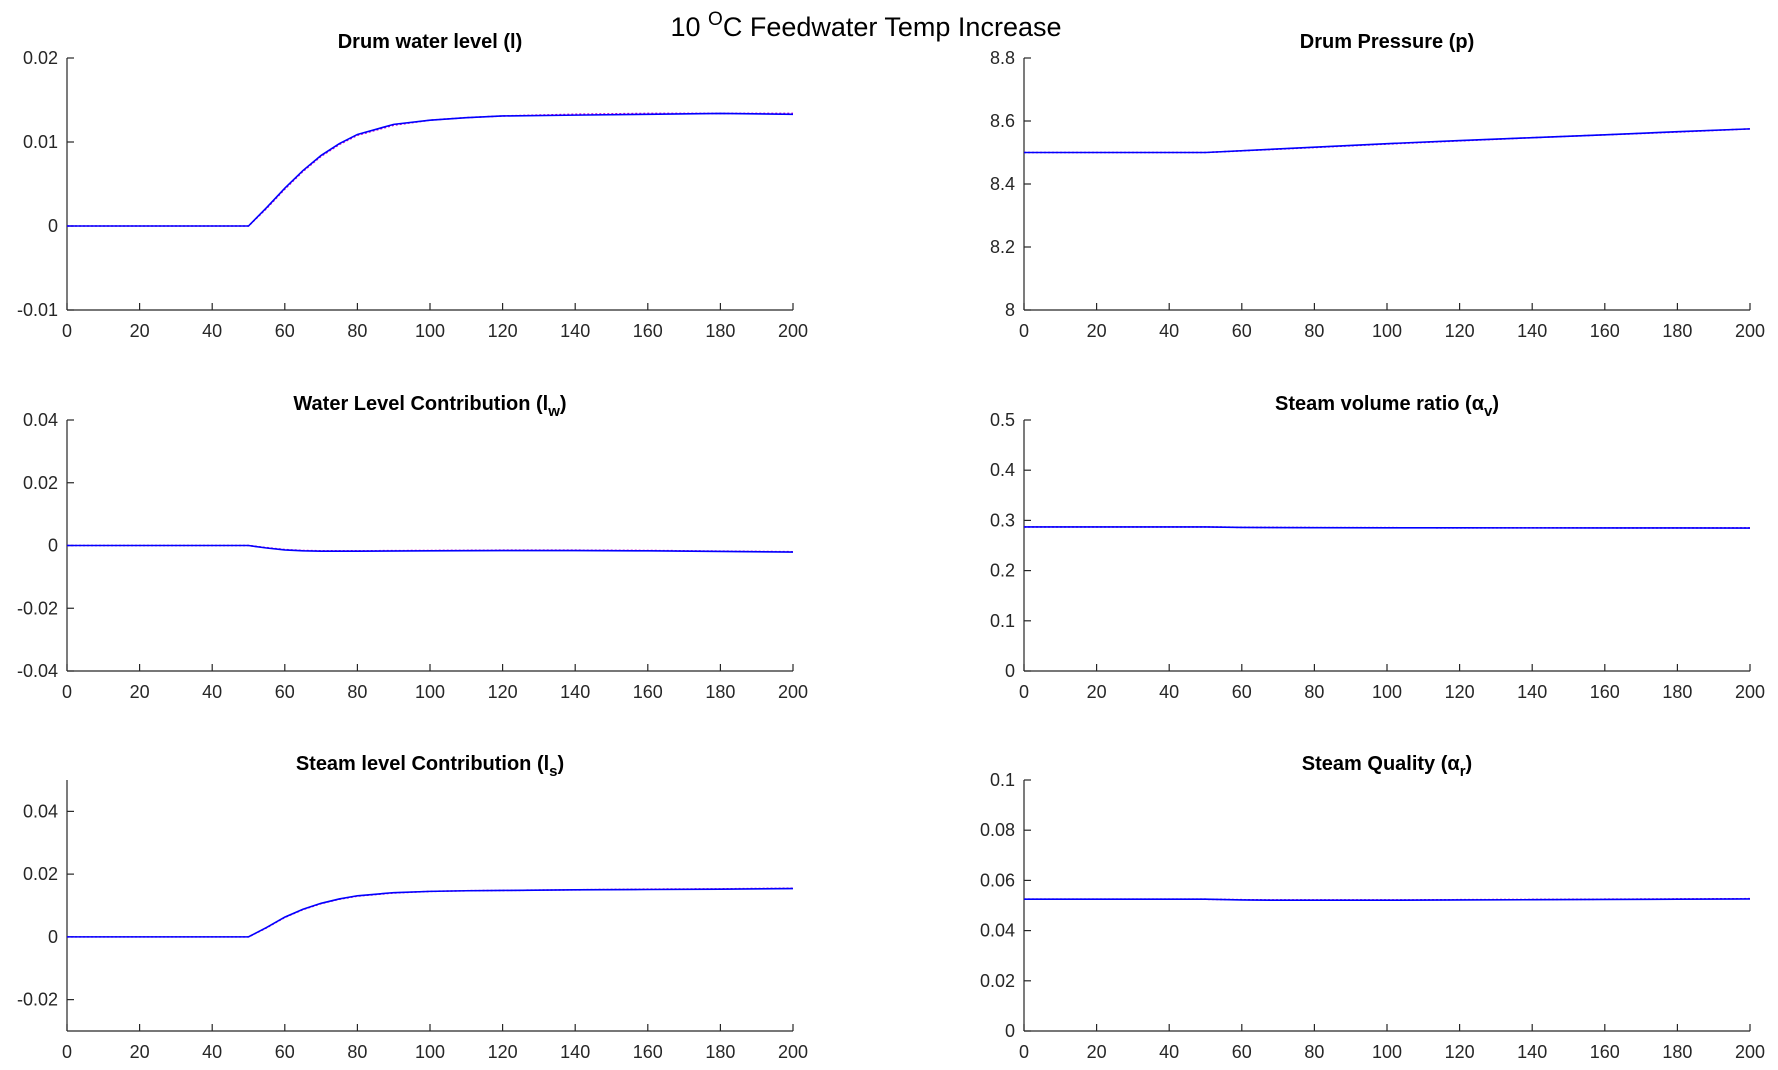 The width and height of the screenshot is (1778, 1070). Describe the element at coordinates (997, 830) in the screenshot. I see `y-tick-label: 0.08` at that location.